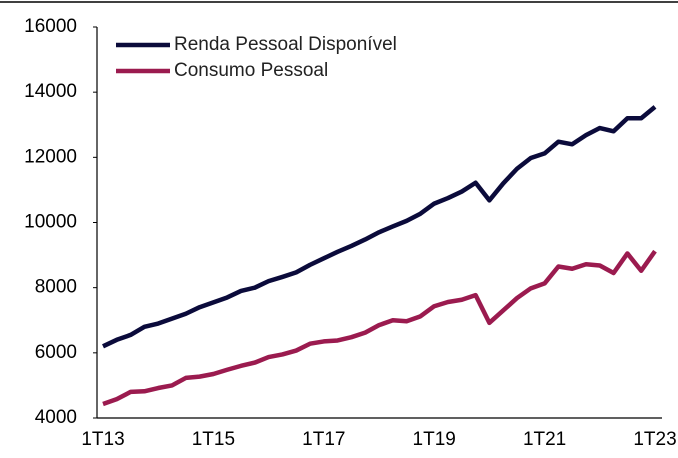 The height and width of the screenshot is (458, 678). I want to click on x-tick-label: 1T23, so click(654, 439).